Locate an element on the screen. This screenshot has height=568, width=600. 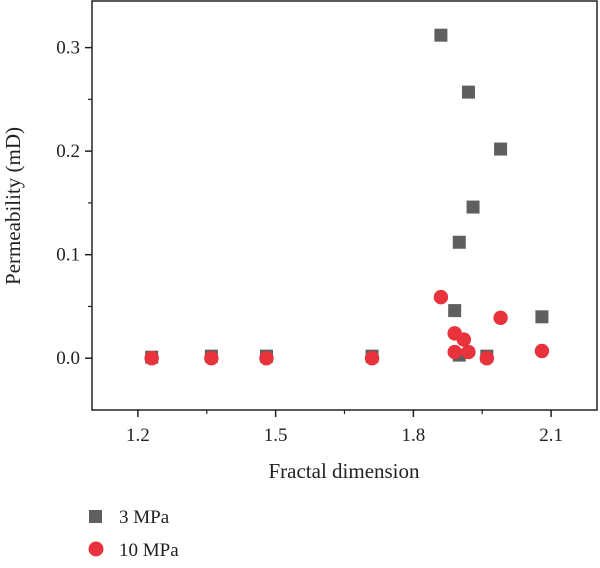
x-tick-label: 1.8 is located at coordinates (413, 435).